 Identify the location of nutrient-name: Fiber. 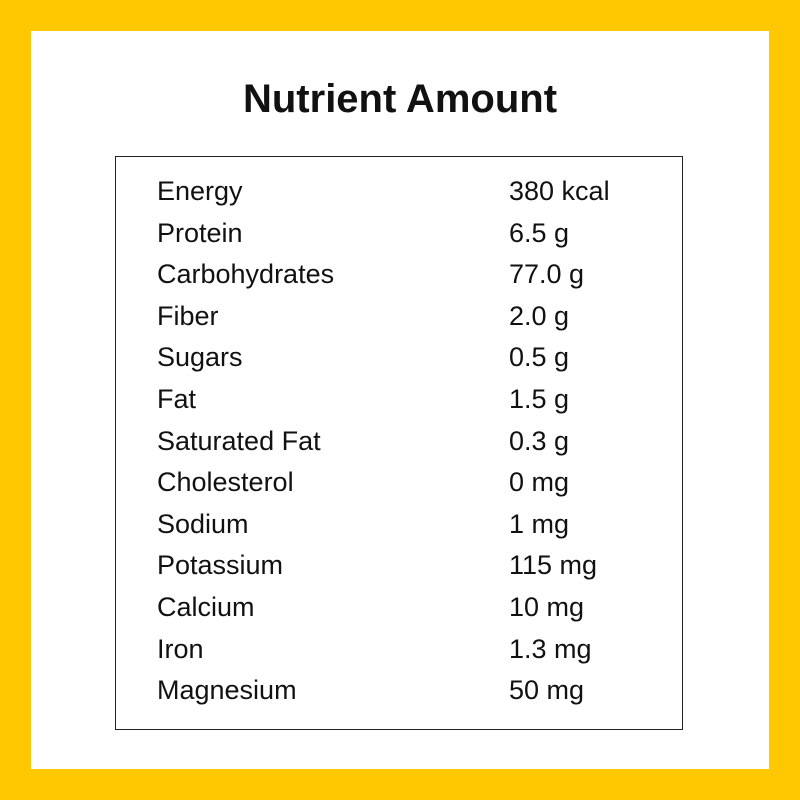
(188, 316).